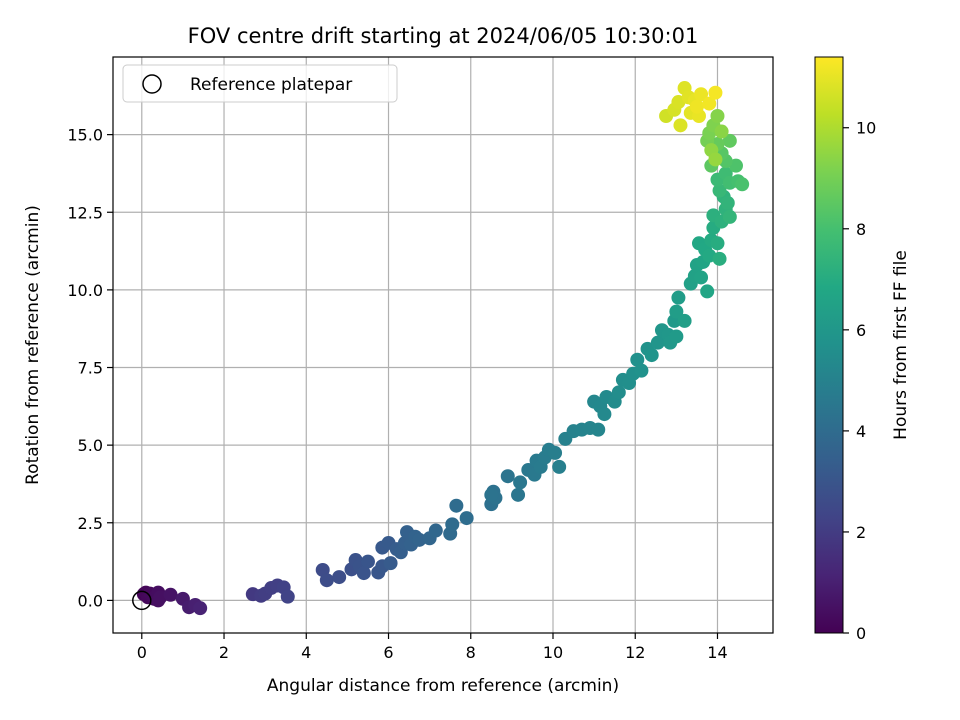 This screenshot has height=720, width=960. Describe the element at coordinates (861, 330) in the screenshot. I see `colorbar-tick-label: 6` at that location.